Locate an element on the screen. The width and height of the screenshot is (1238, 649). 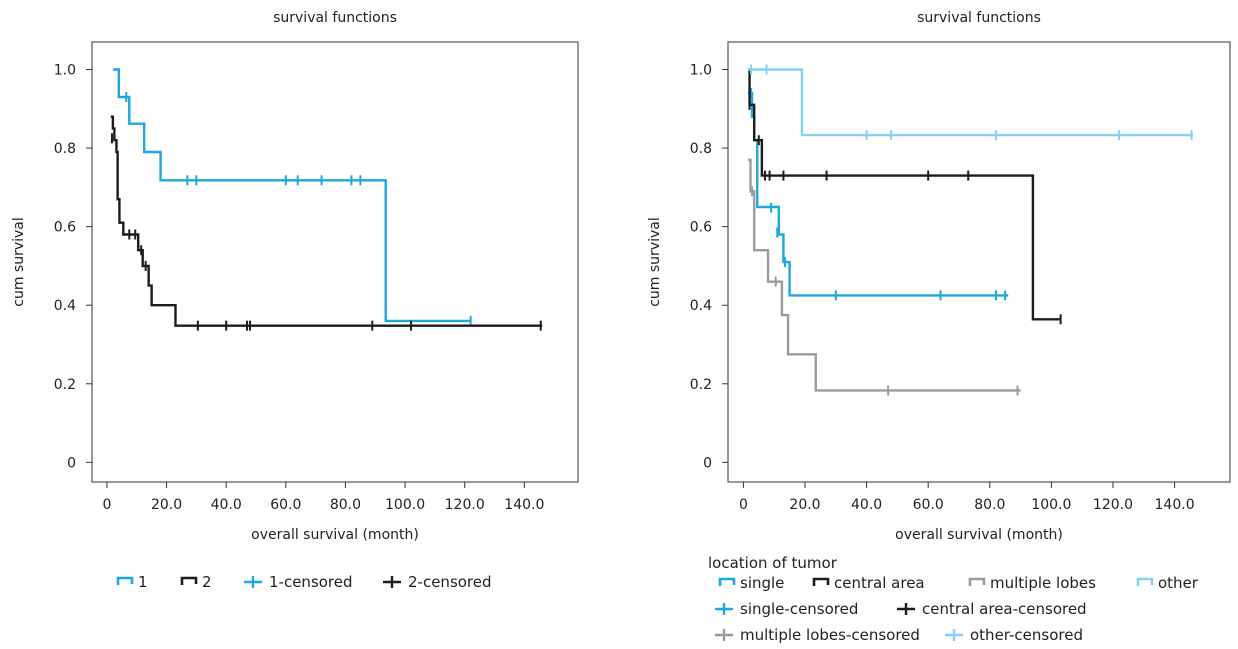
legend-item: other-censored is located at coordinates (1014, 635).